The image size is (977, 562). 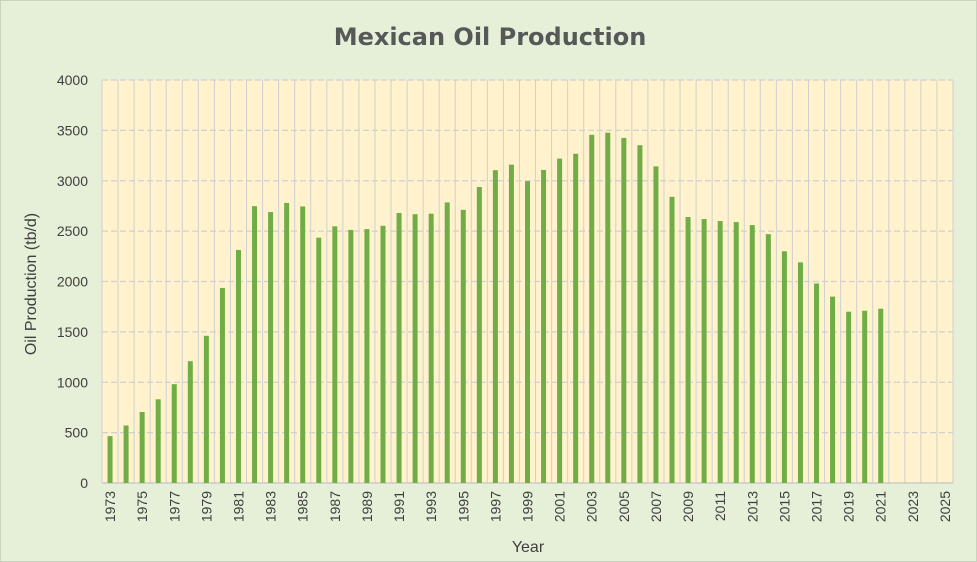 I want to click on x-tick-label: 1989, so click(x=367, y=506).